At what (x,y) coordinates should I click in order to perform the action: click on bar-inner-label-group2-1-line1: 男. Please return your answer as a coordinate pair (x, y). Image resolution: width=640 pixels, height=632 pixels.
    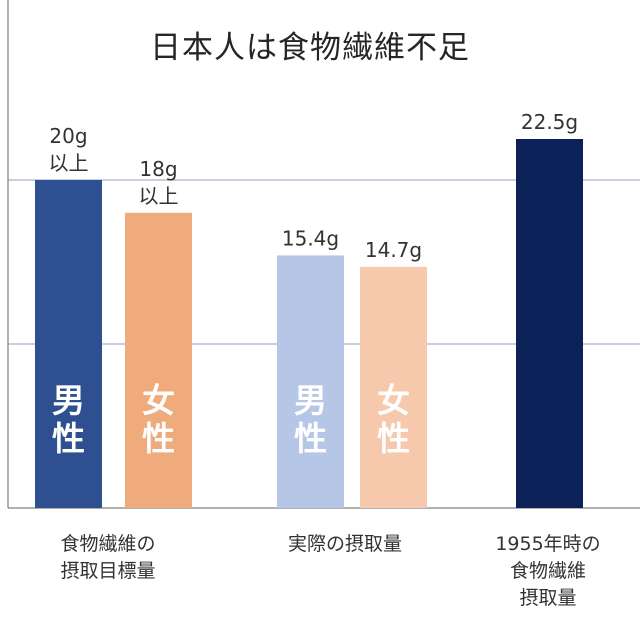
    Looking at the image, I should click on (310, 400).